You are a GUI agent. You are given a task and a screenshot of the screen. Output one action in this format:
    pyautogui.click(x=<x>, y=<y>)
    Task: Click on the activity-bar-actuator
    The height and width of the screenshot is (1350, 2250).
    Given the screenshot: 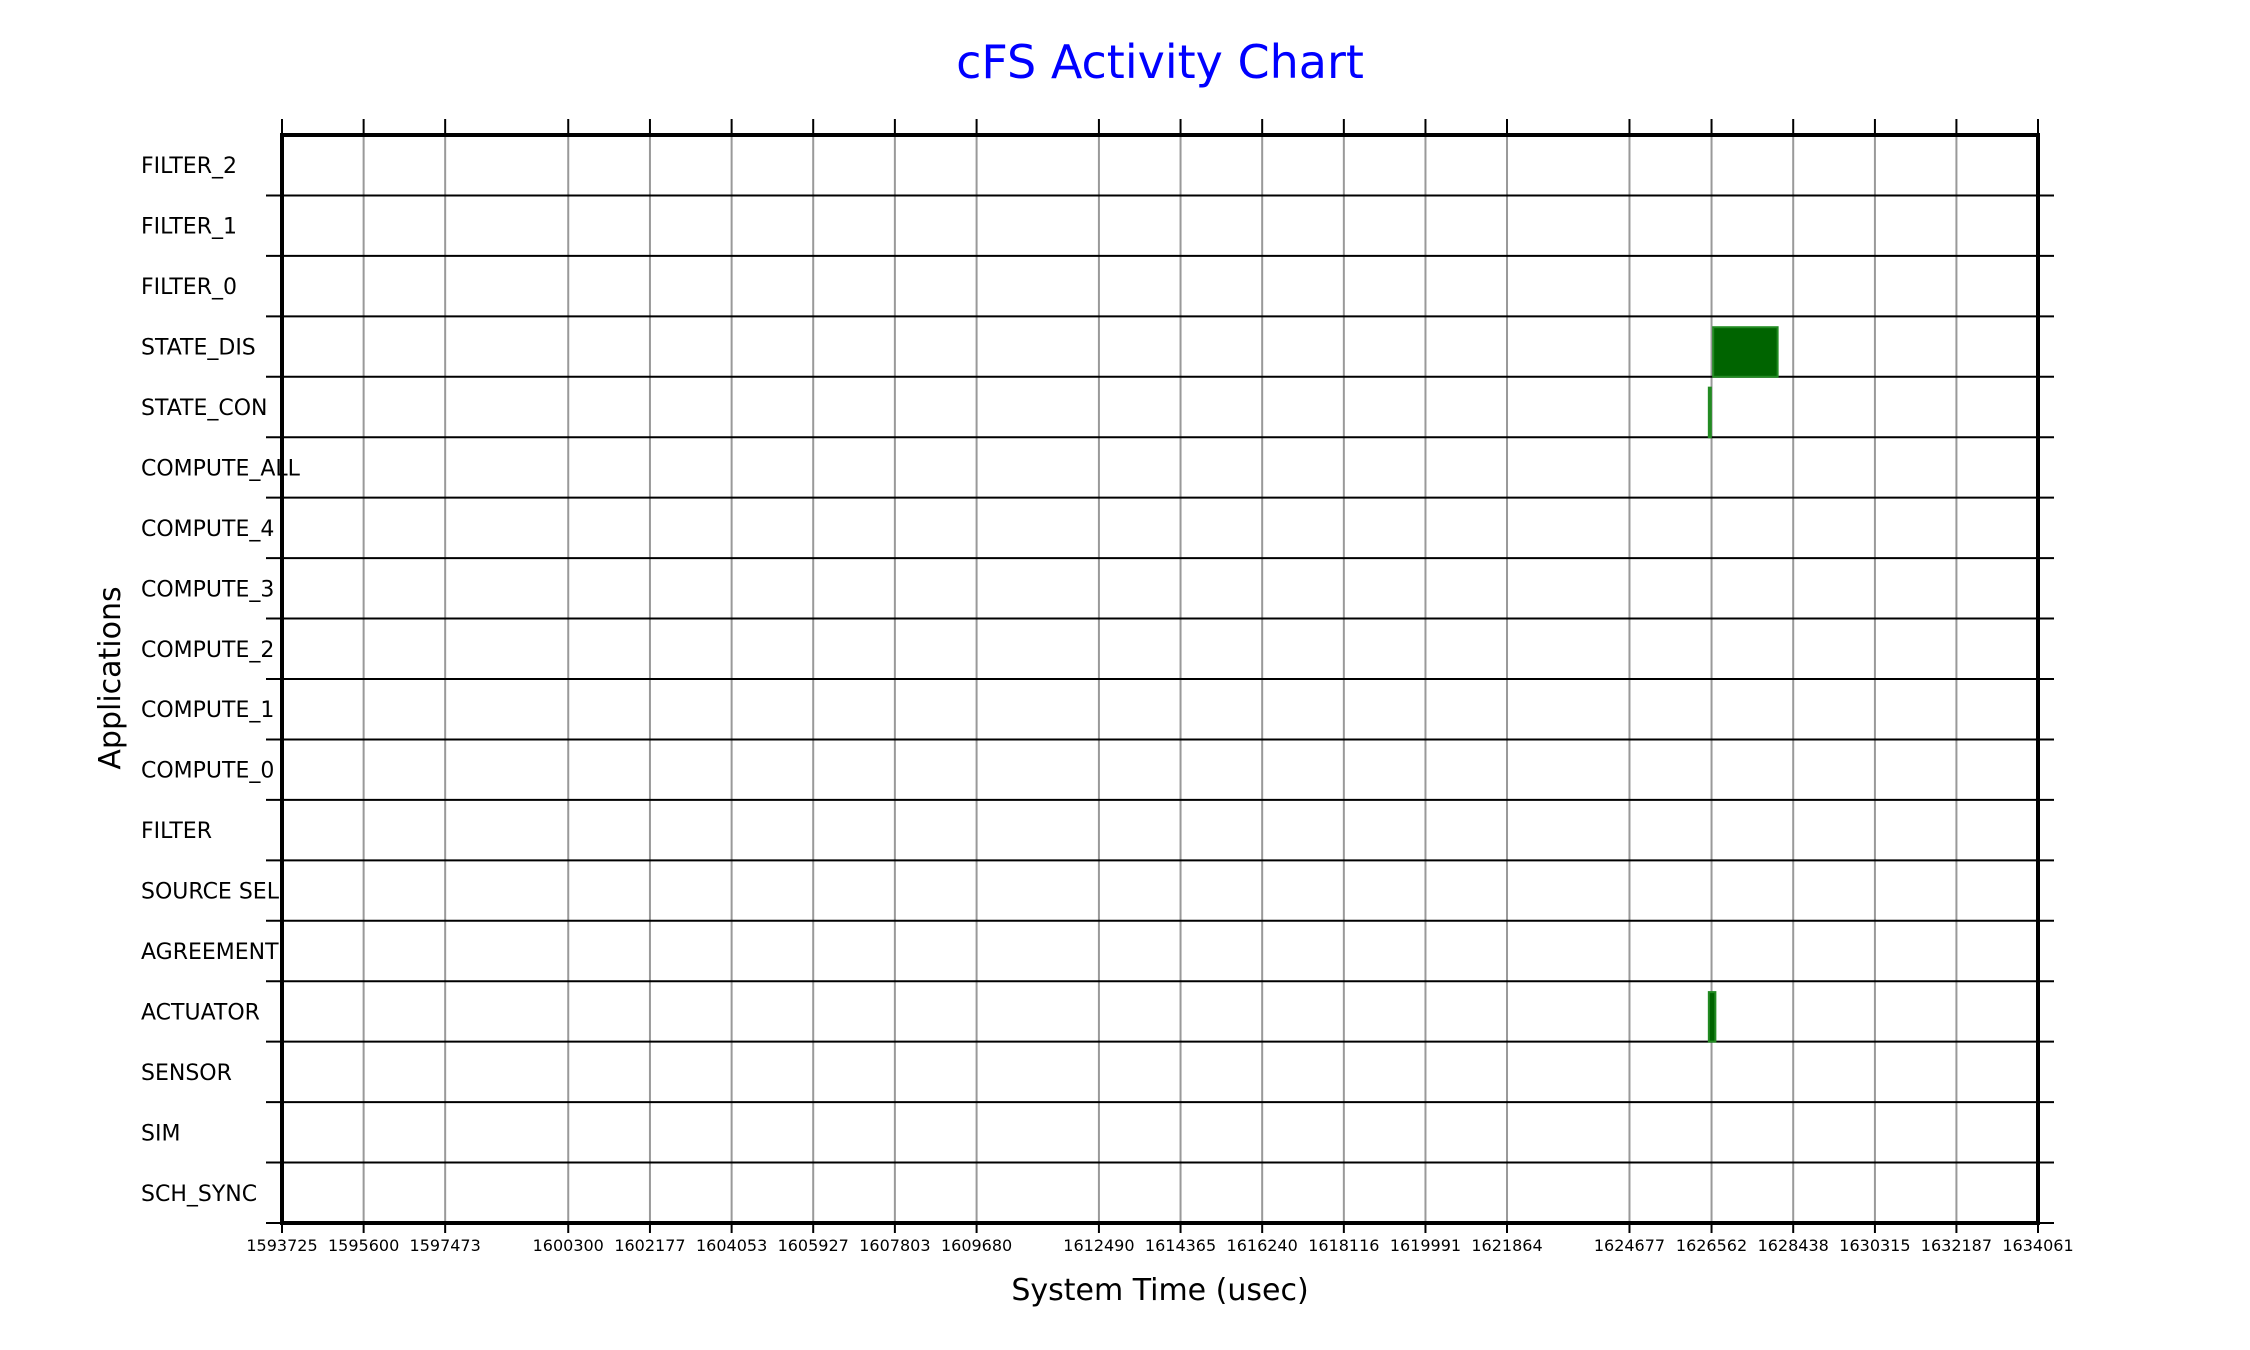 What is the action you would take?
    pyautogui.click(x=1712, y=1017)
    